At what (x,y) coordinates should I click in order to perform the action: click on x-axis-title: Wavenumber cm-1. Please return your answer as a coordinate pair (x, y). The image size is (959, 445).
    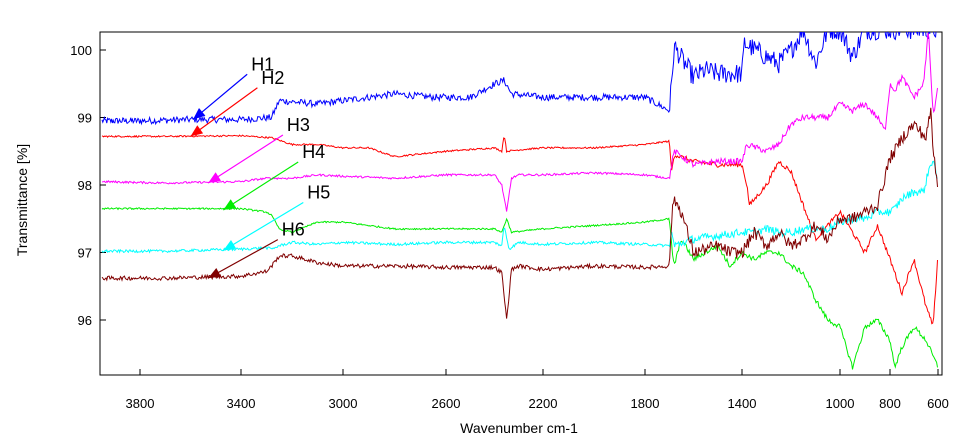
    Looking at the image, I should click on (519, 428).